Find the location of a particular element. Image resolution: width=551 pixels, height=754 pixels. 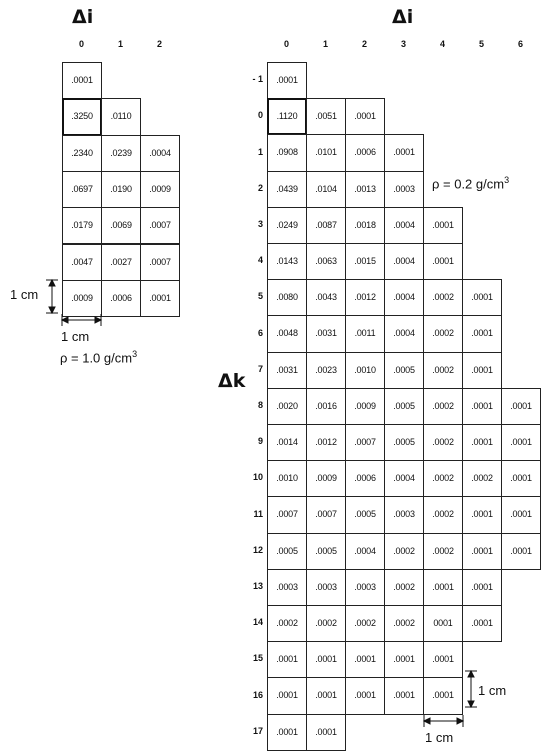

right-grid-cell: .0249 is located at coordinates (287, 225).